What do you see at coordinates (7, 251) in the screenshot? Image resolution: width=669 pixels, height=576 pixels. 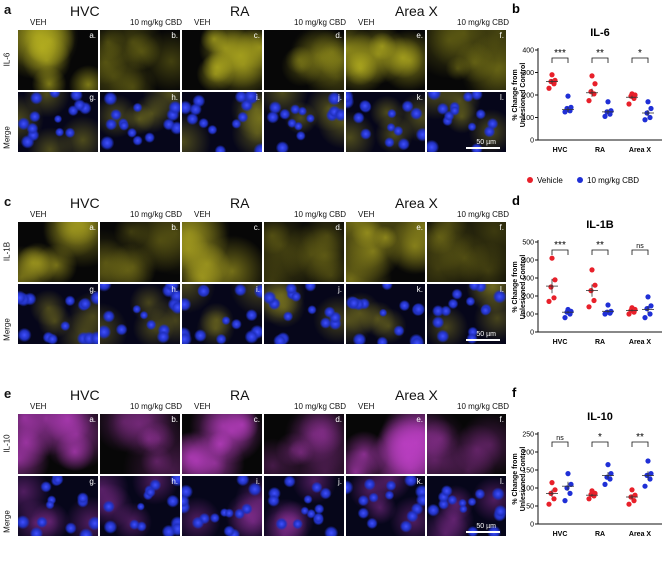 I see `marker-row-label: IL-1B` at bounding box center [7, 251].